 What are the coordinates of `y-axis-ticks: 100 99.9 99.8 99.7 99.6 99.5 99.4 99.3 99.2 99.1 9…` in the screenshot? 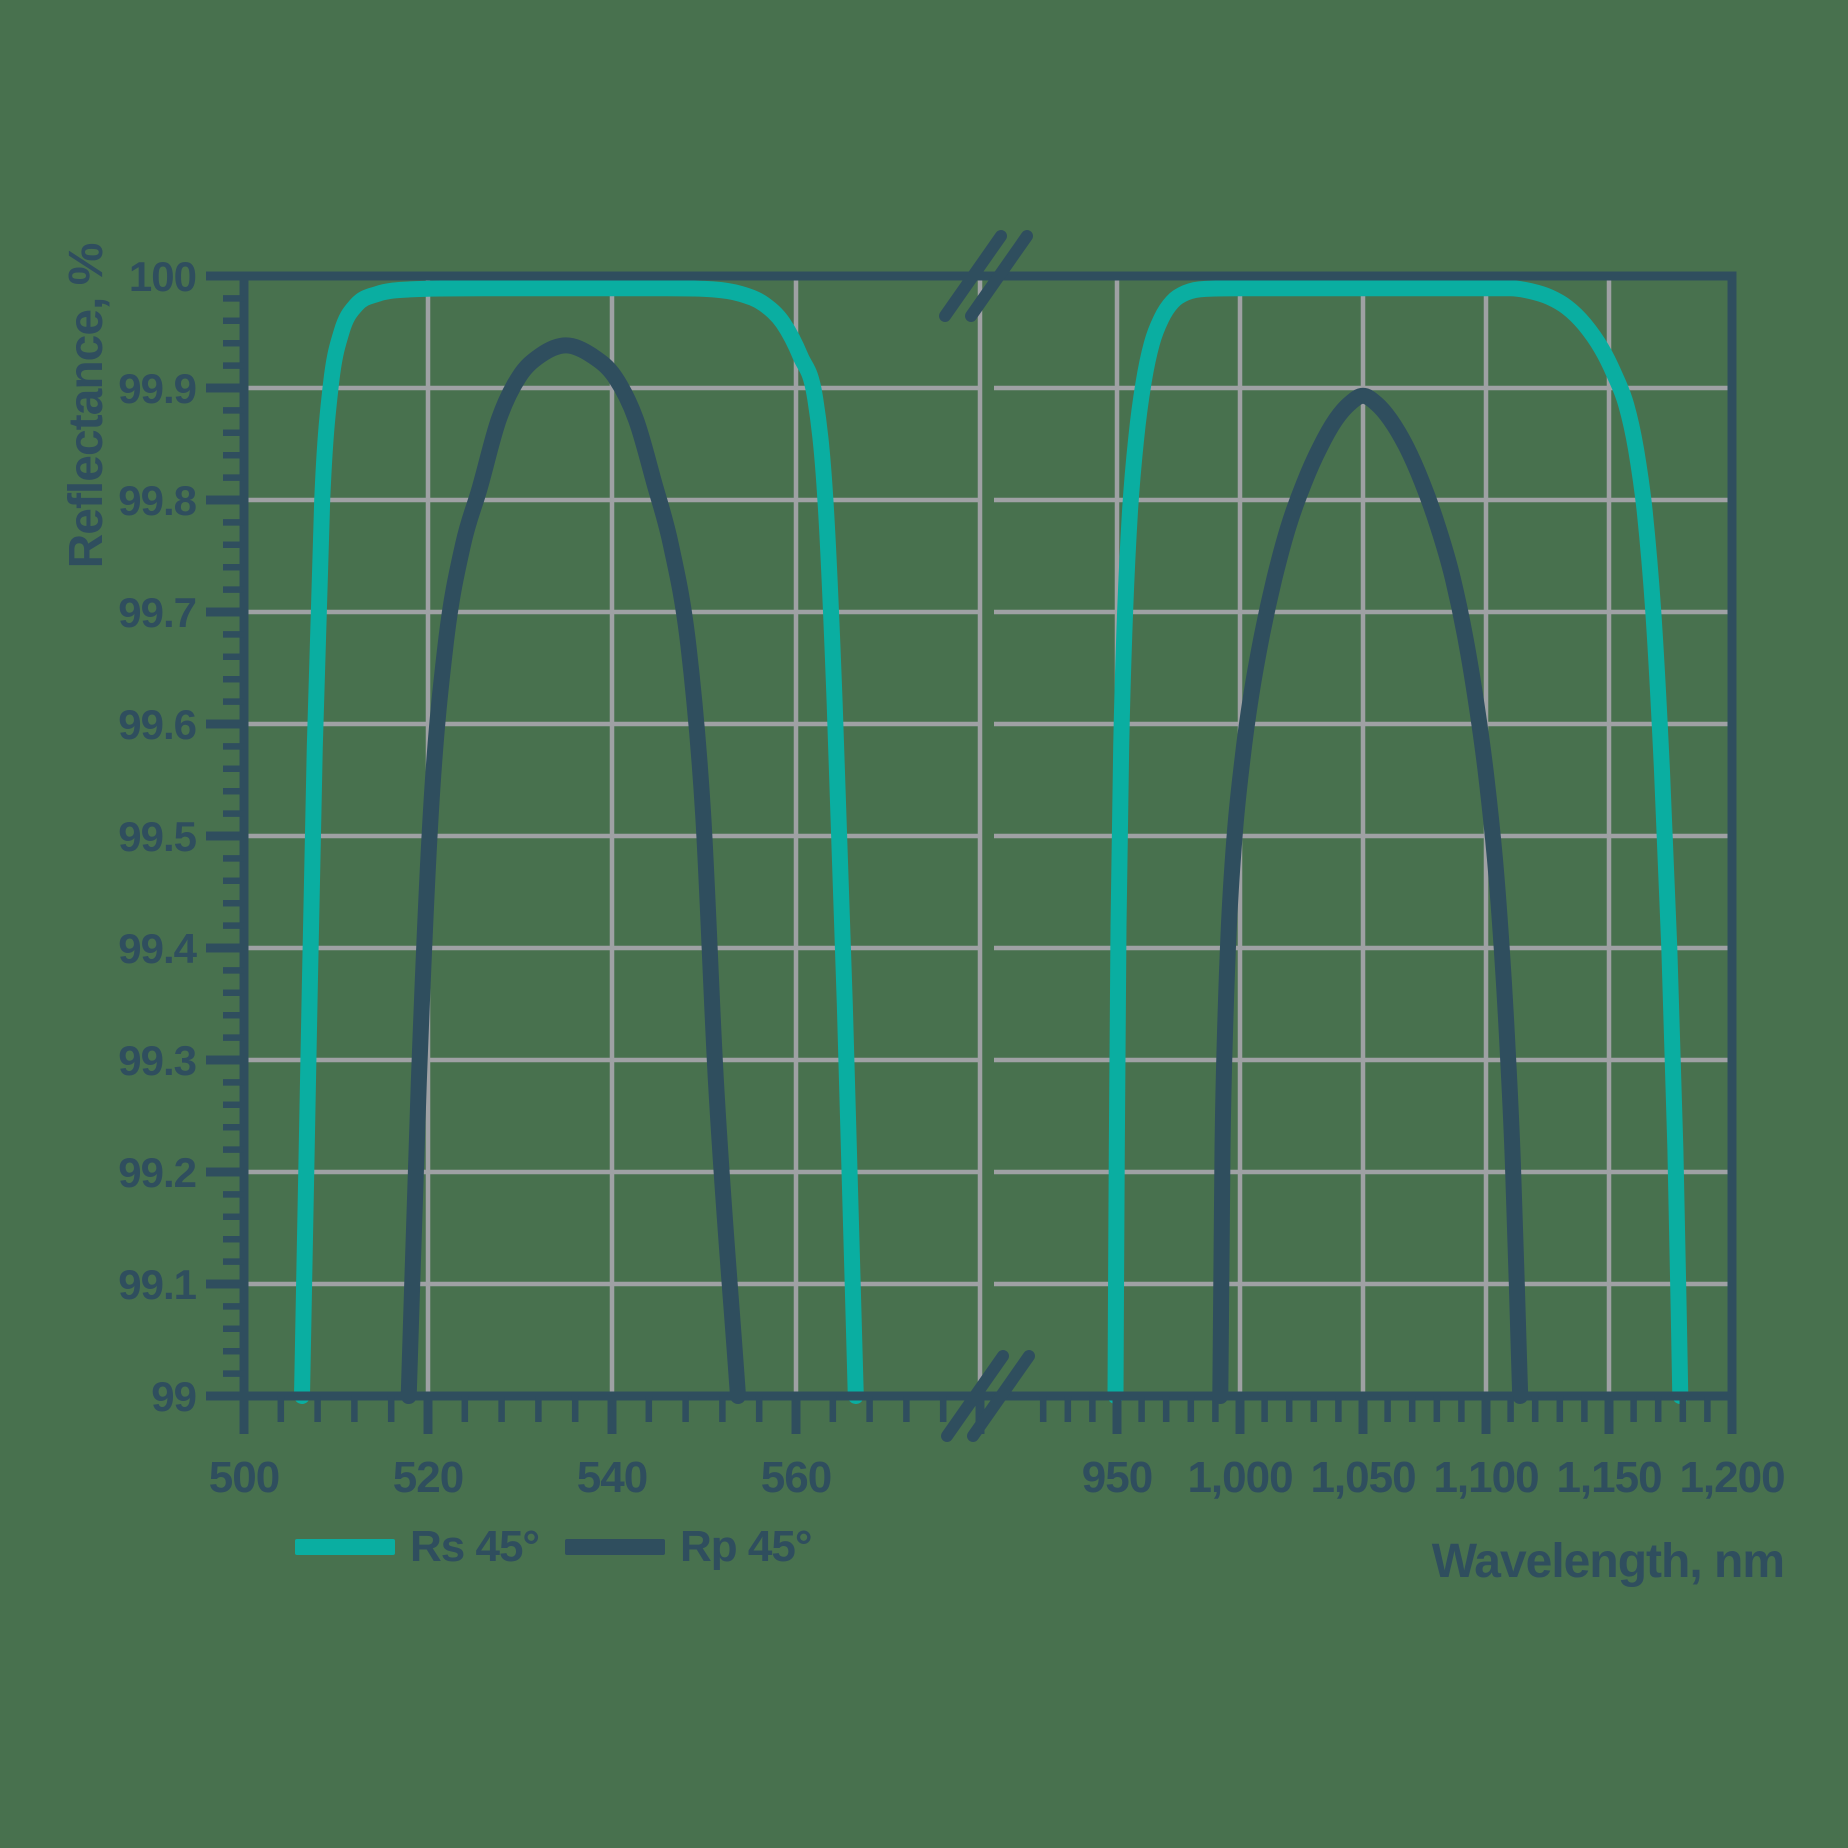 It's located at (181, 836).